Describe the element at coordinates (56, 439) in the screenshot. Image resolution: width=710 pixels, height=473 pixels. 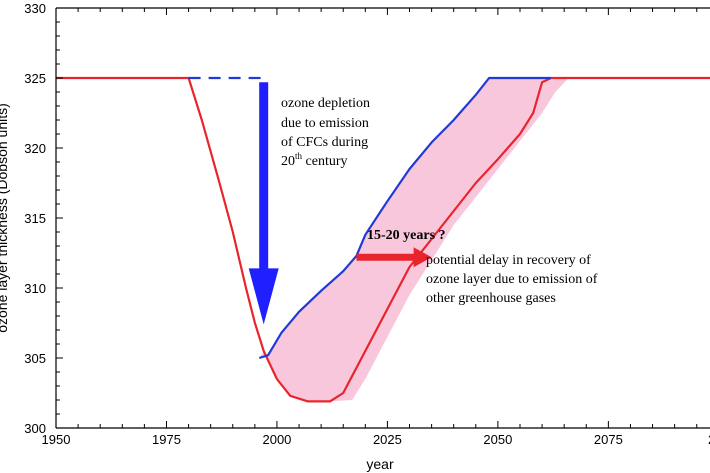
I see `x-tick-label: 1950` at that location.